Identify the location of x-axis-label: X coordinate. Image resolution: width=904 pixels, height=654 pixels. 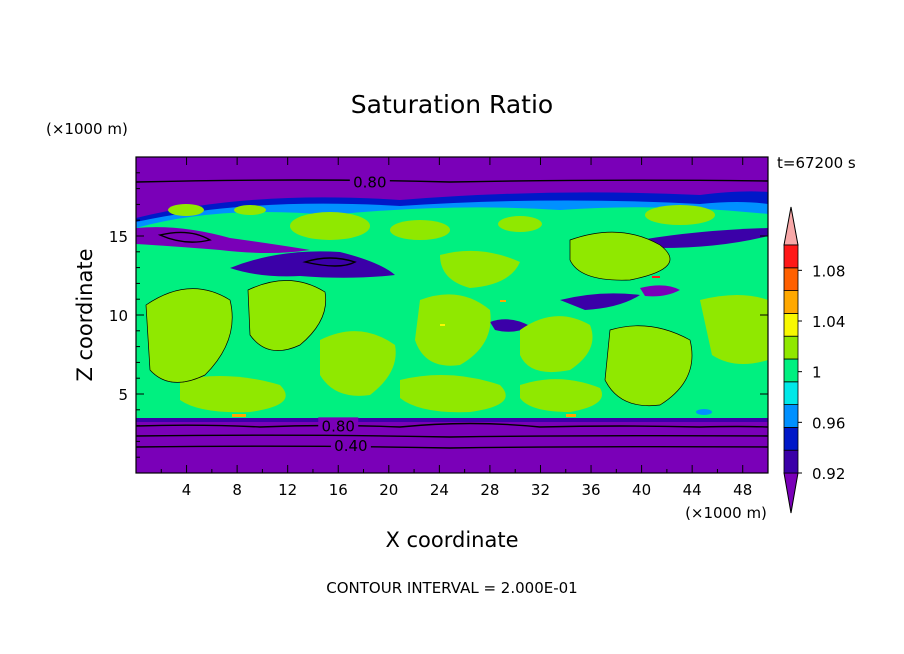
(451, 540).